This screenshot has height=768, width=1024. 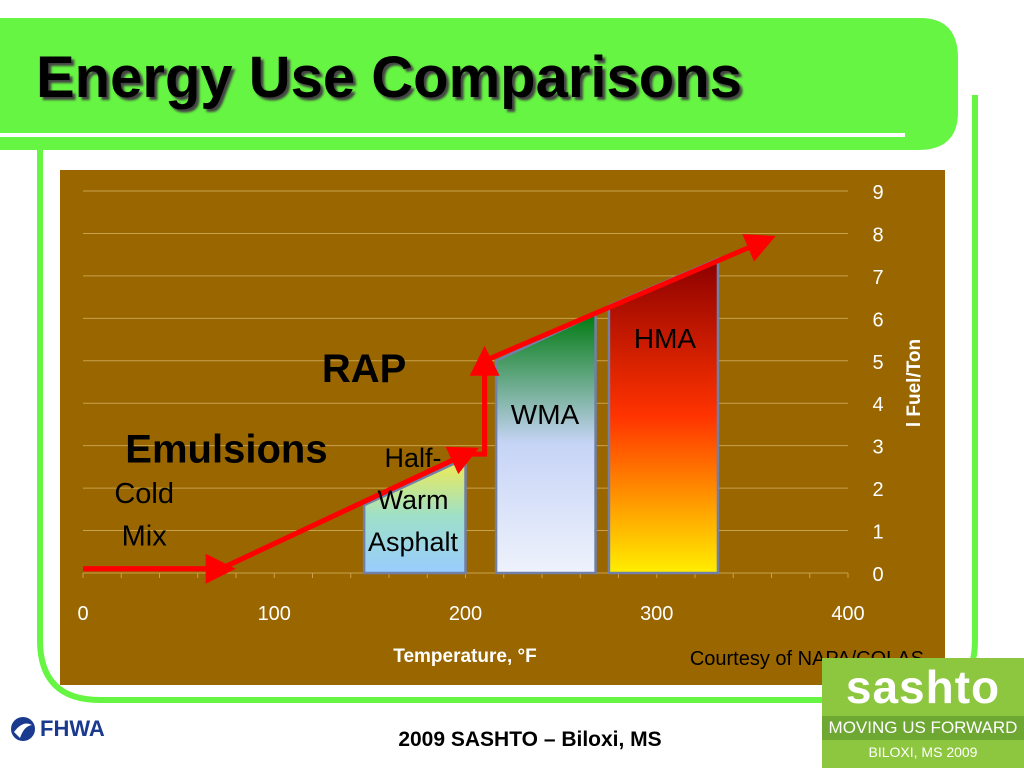 What do you see at coordinates (226, 450) in the screenshot?
I see `annotation-emulsions: Emulsions` at bounding box center [226, 450].